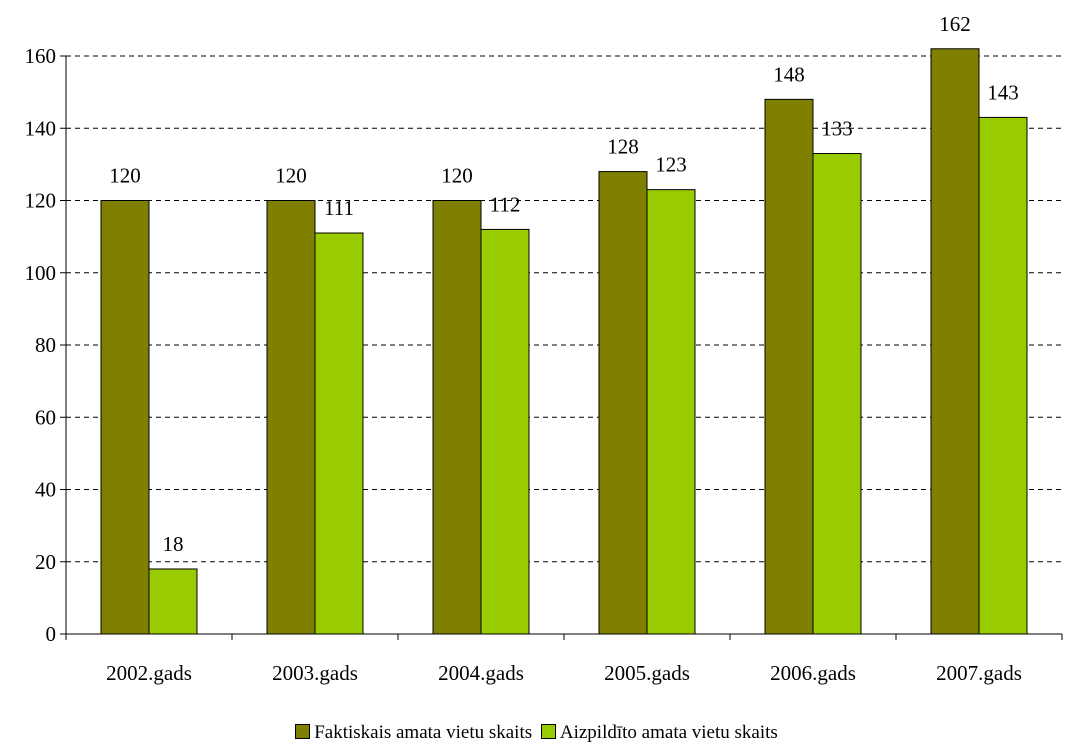 The height and width of the screenshot is (746, 1073). Describe the element at coordinates (339, 208) in the screenshot. I see `data-label: 111` at that location.